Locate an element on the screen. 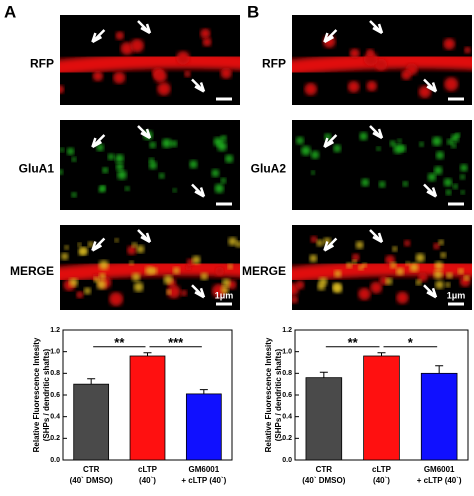 The image size is (474, 496). micrograph is located at coordinates (382, 165).